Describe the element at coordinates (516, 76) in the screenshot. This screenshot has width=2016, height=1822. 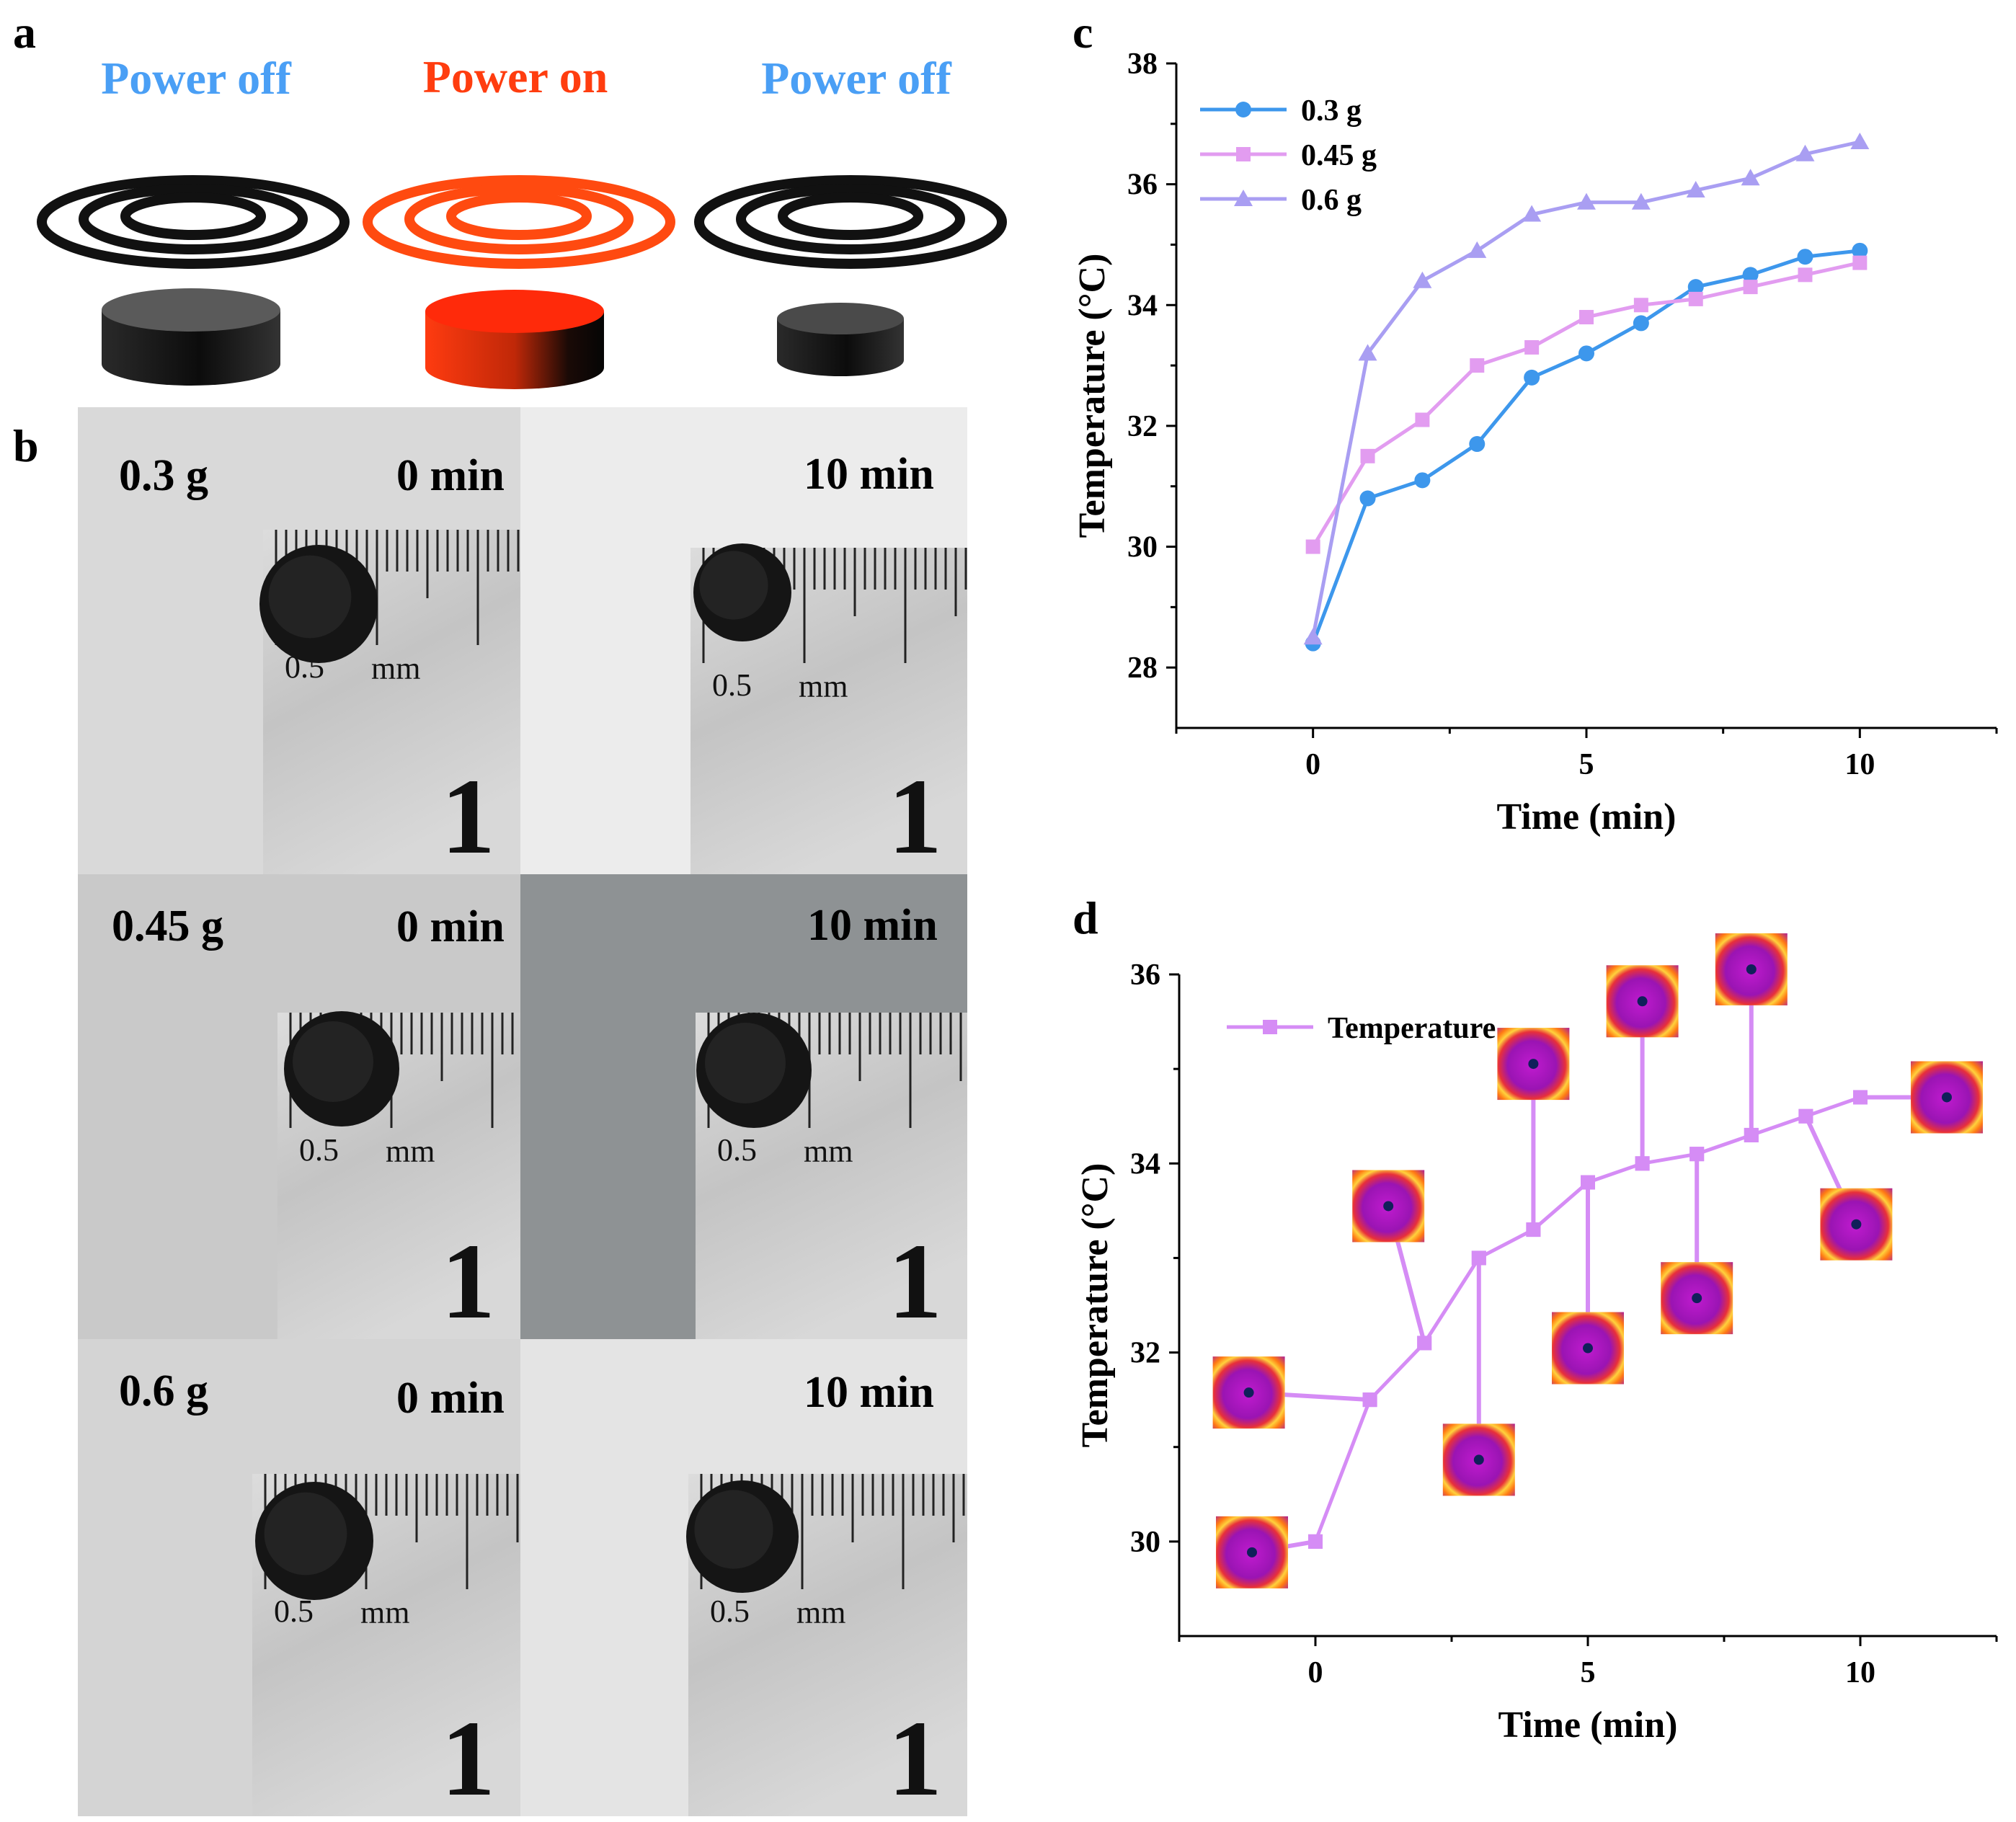
I see `power-state-label-2: Power on` at that location.